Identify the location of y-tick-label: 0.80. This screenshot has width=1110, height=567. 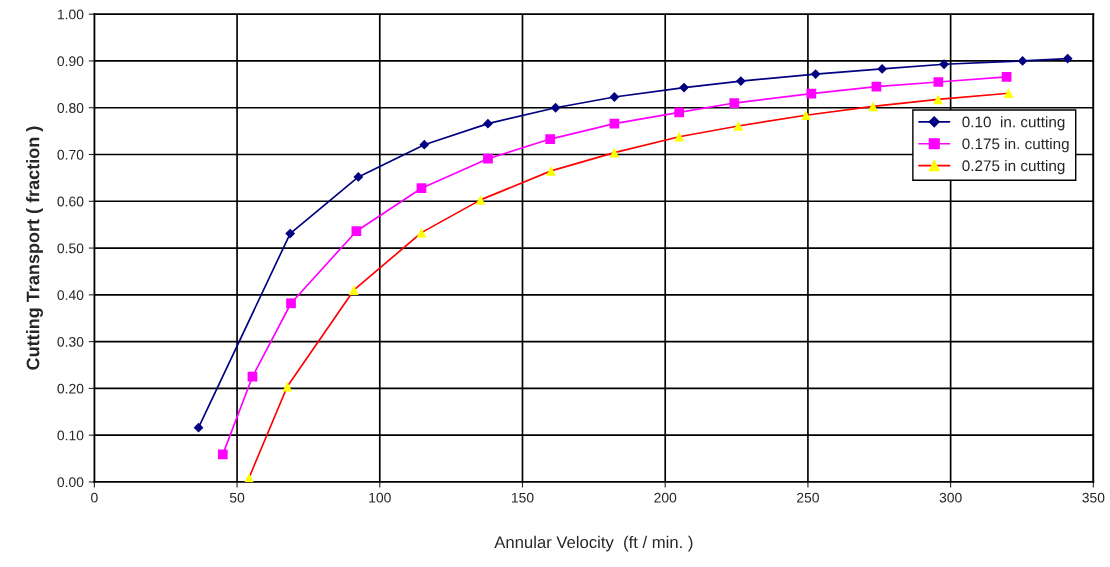
(70, 108).